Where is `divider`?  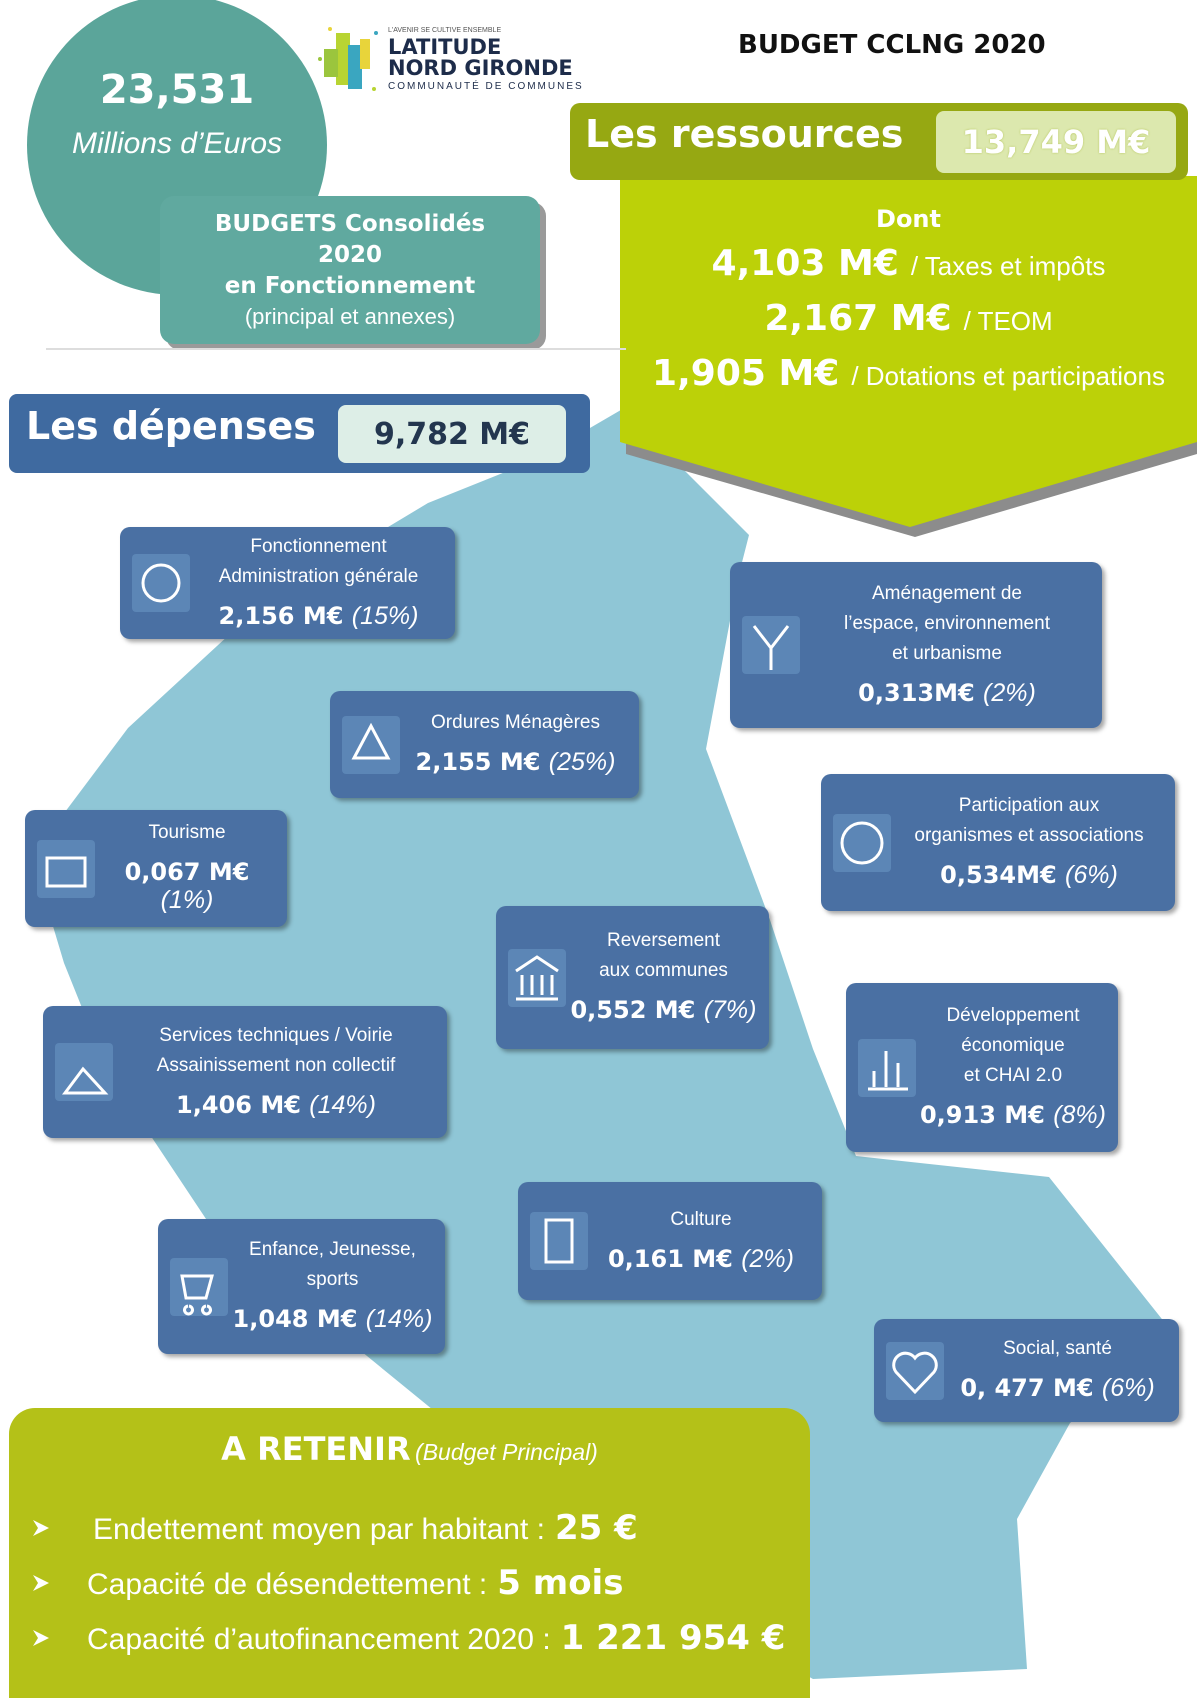 divider is located at coordinates (336, 349).